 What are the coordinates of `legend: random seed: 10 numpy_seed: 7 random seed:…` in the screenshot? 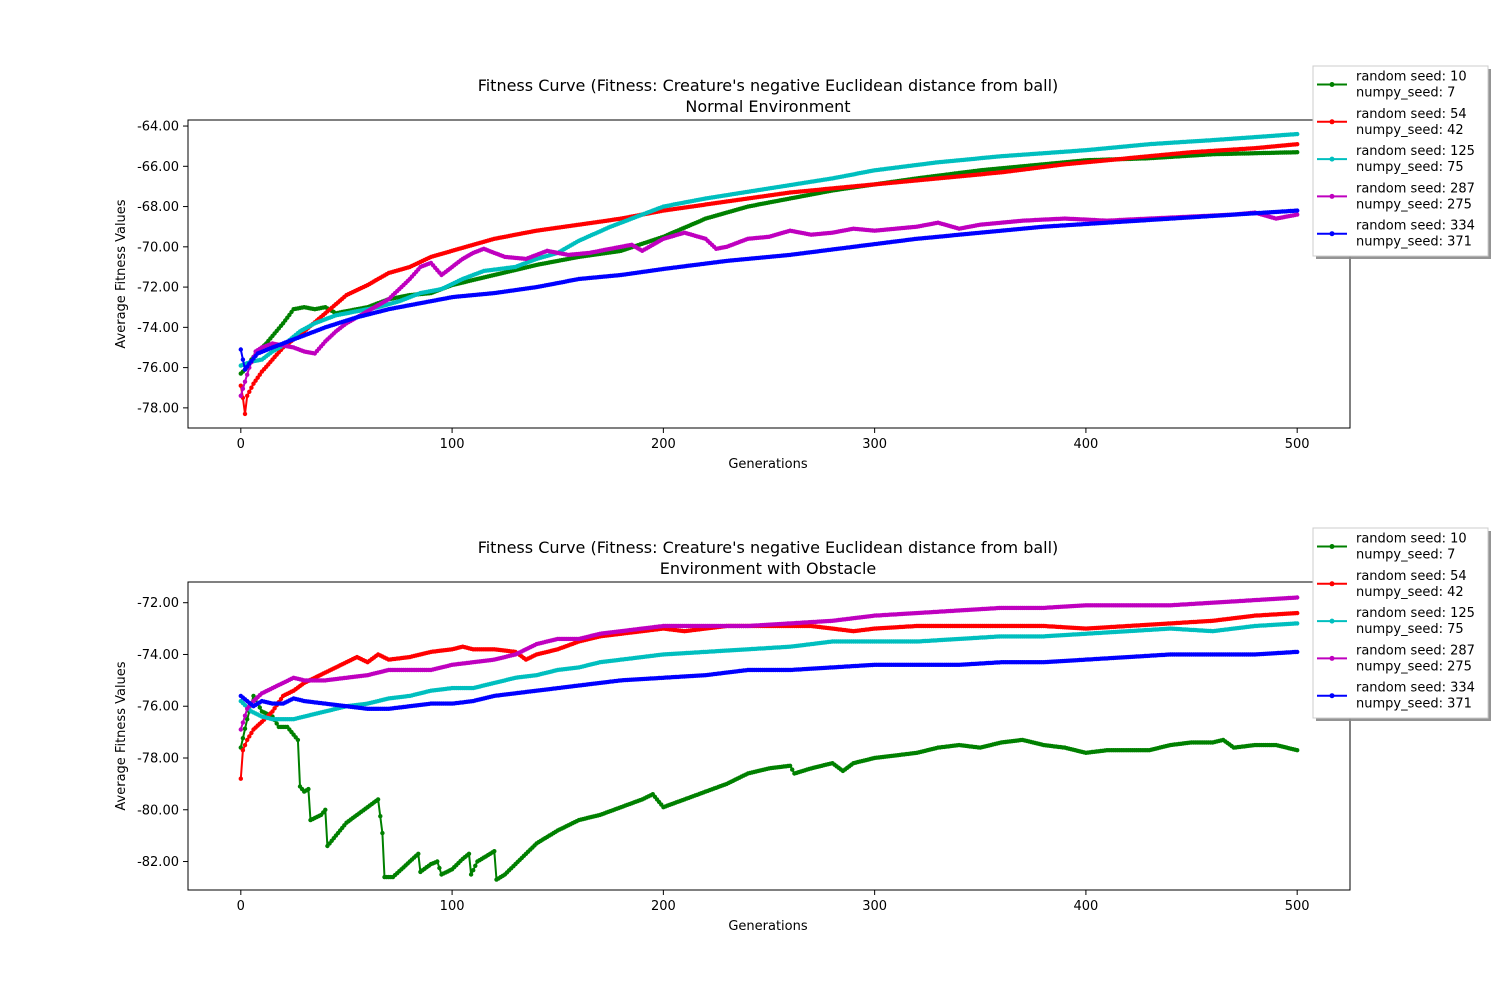 It's located at (1401, 162).